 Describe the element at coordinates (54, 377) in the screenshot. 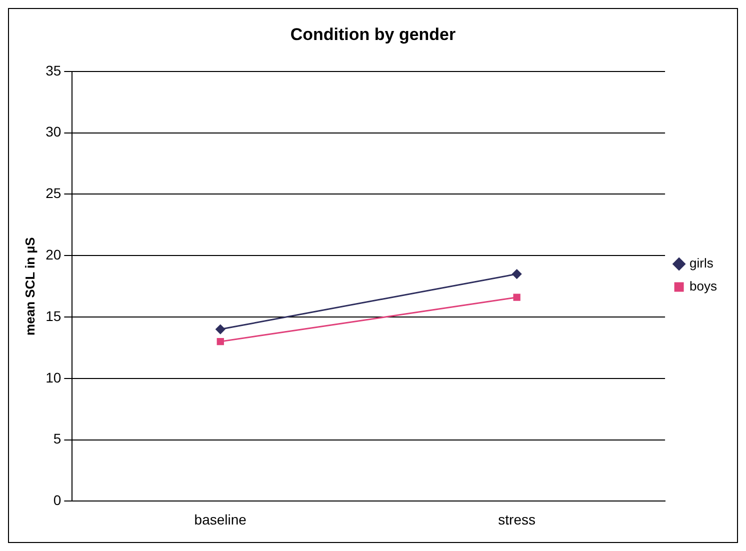

I see `y-tick-label: 10` at that location.